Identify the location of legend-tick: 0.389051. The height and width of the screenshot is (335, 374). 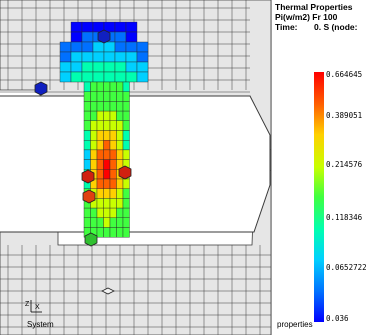
(344, 115).